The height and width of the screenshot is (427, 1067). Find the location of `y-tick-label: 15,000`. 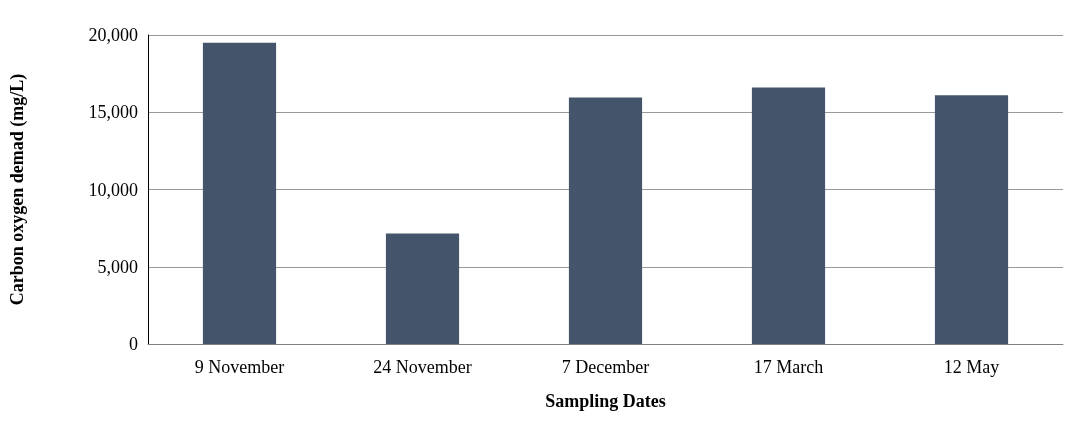

y-tick-label: 15,000 is located at coordinates (113, 112).